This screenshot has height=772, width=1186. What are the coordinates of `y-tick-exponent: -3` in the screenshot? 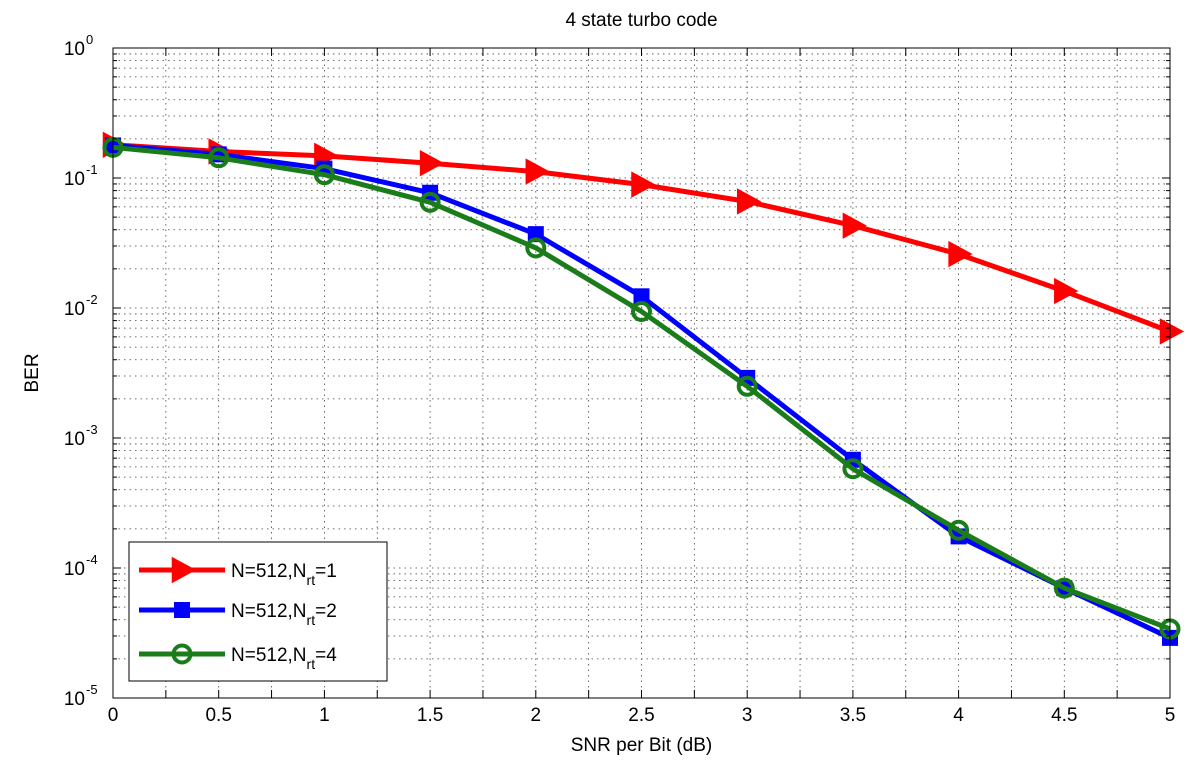 It's located at (92, 429).